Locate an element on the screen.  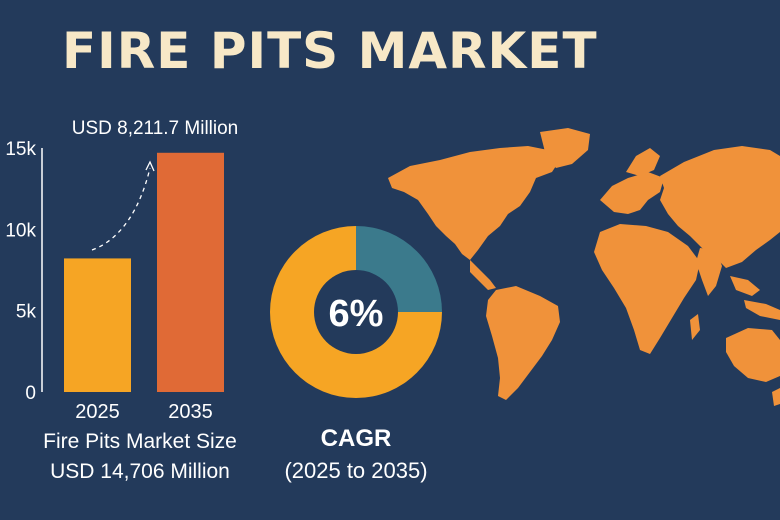
donut-hole is located at coordinates (356, 312).